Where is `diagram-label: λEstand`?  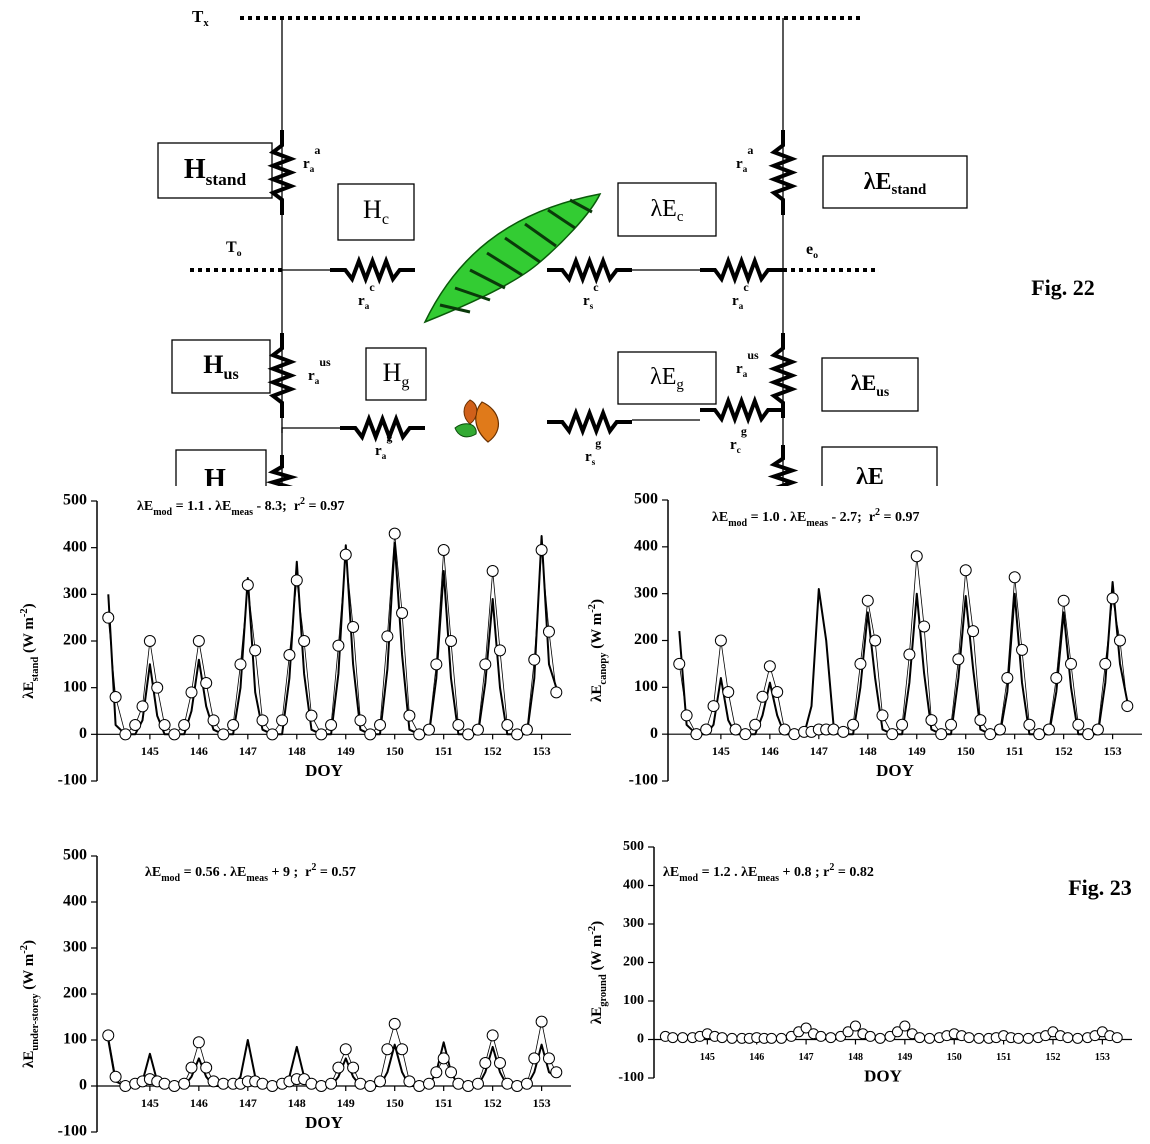
diagram-label: λEstand is located at coordinates (895, 184).